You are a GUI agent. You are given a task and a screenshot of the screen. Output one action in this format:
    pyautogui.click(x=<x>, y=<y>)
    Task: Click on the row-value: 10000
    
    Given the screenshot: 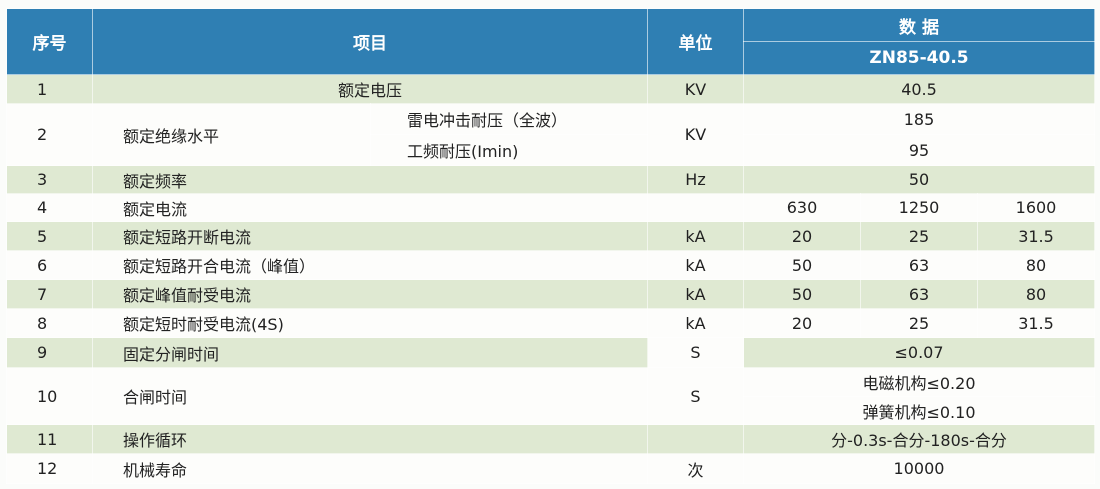 What is the action you would take?
    pyautogui.click(x=919, y=468)
    